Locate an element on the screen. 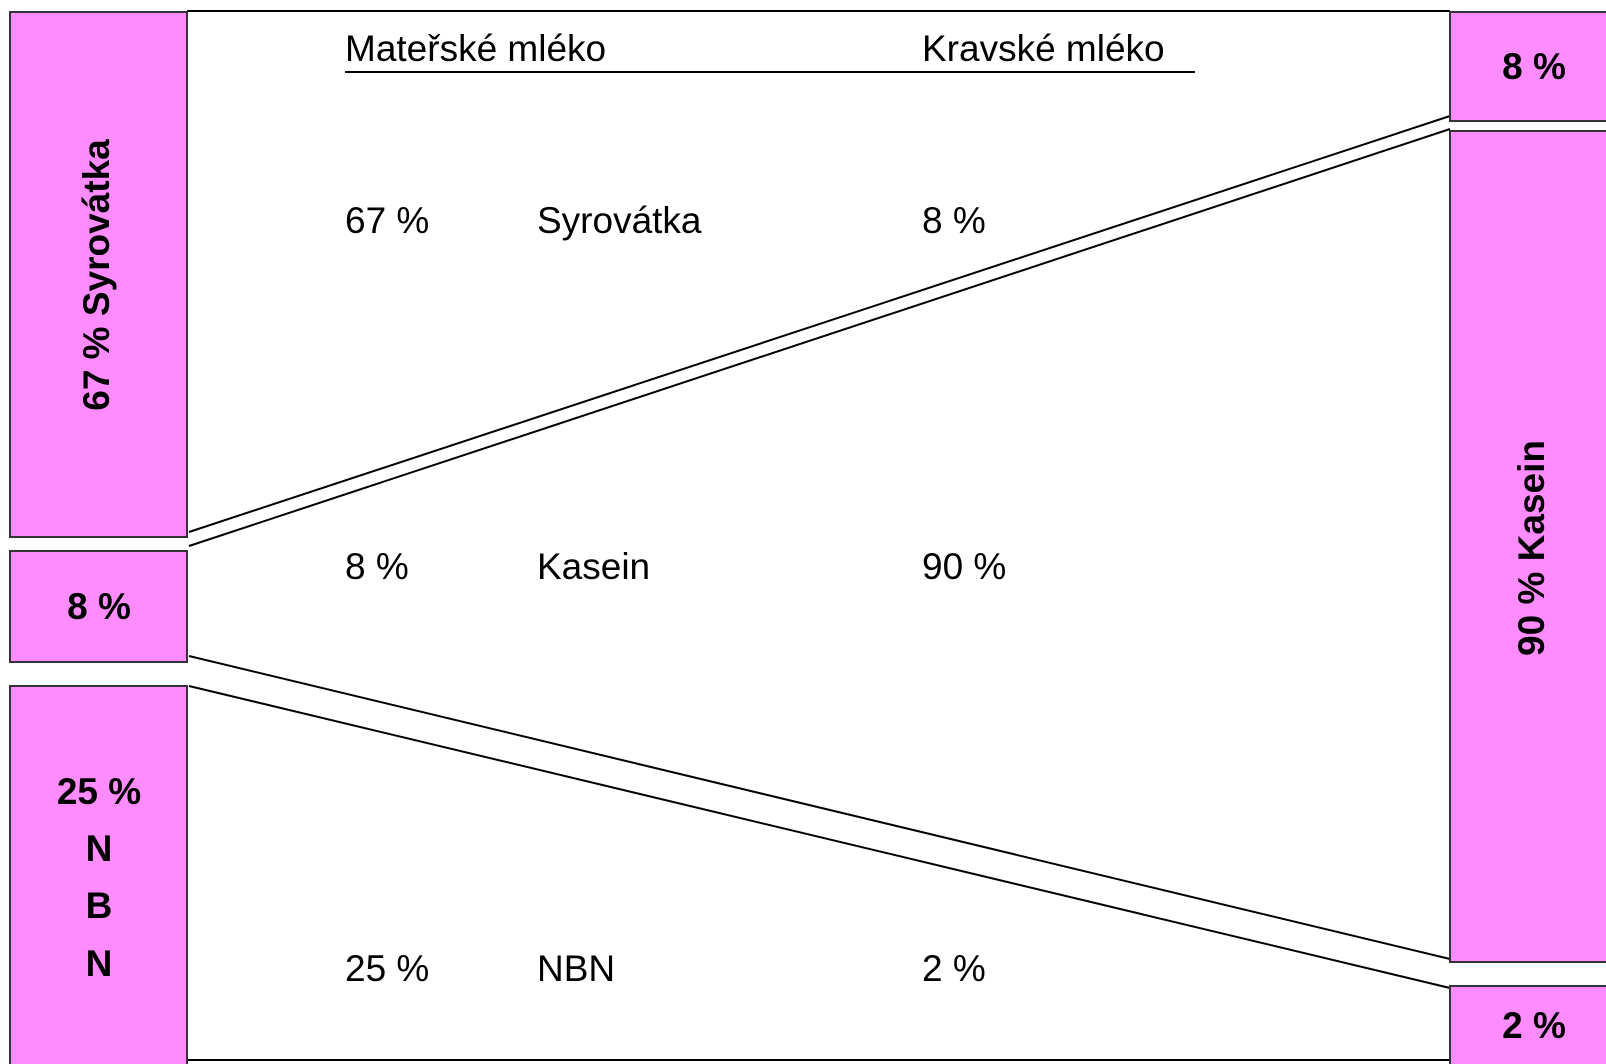  column-header: Kravské mléko is located at coordinates (1043, 48).